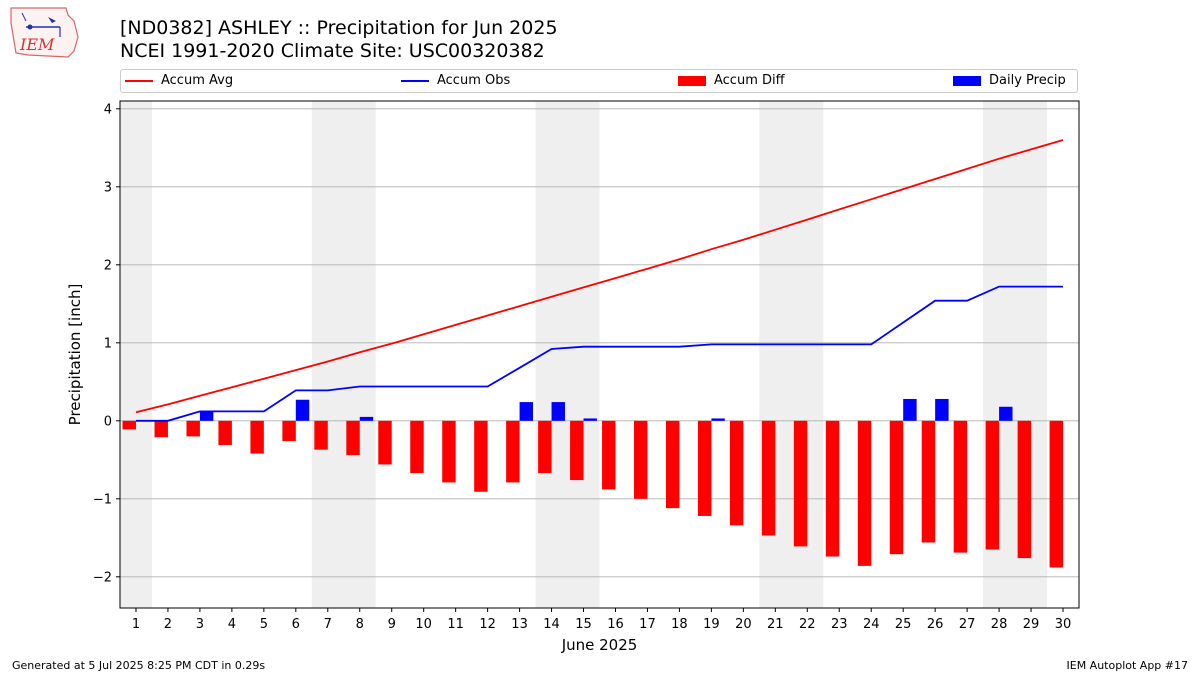  What do you see at coordinates (775, 624) in the screenshot?
I see `x-tick-label: 21` at bounding box center [775, 624].